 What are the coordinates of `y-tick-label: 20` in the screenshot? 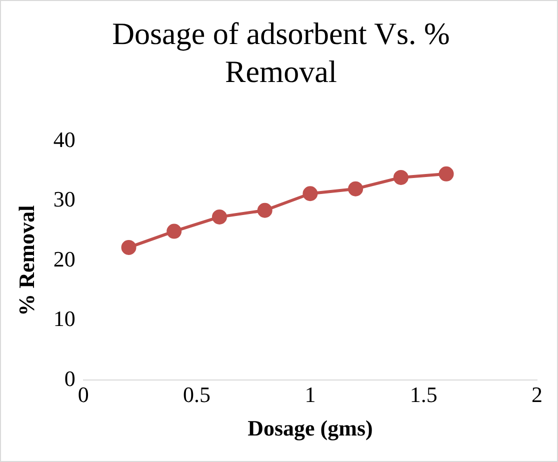 It's located at (64, 259).